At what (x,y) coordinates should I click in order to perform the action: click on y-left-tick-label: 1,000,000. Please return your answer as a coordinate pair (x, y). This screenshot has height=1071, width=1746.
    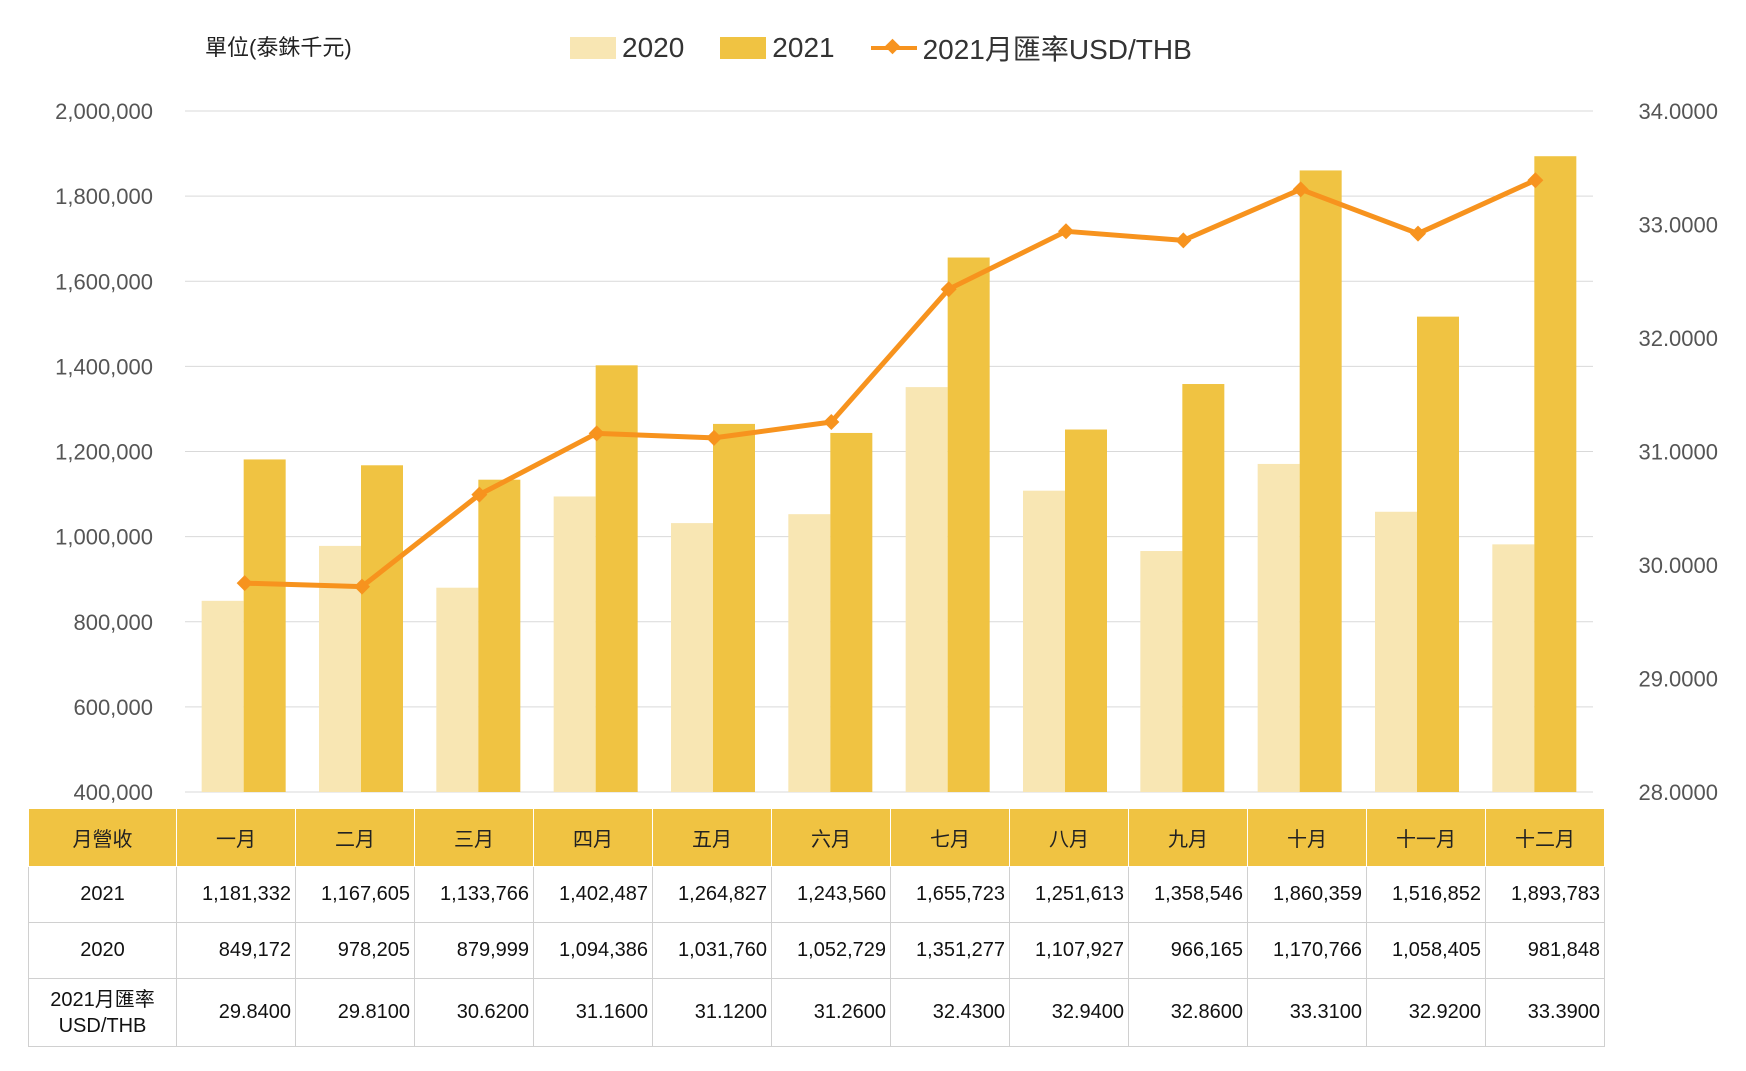
    Looking at the image, I should click on (104, 537).